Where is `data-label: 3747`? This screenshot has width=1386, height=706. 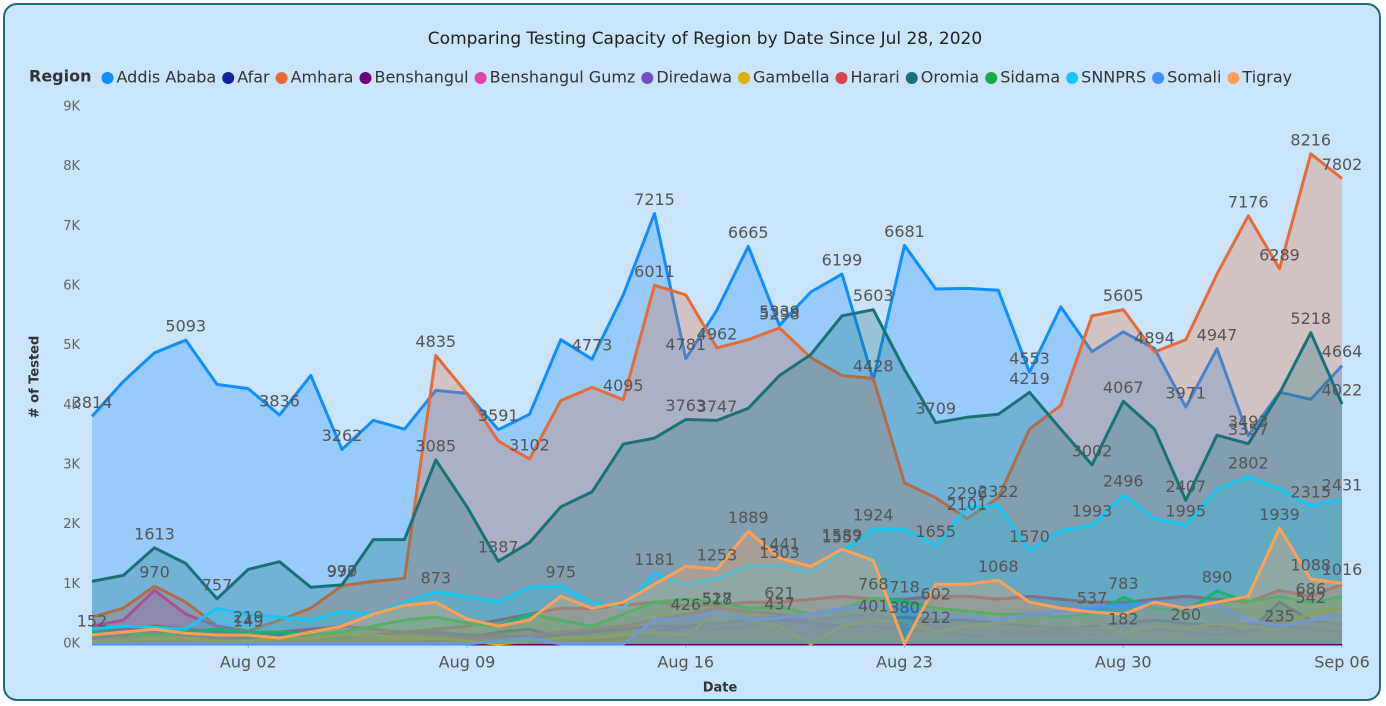 data-label: 3747 is located at coordinates (717, 406).